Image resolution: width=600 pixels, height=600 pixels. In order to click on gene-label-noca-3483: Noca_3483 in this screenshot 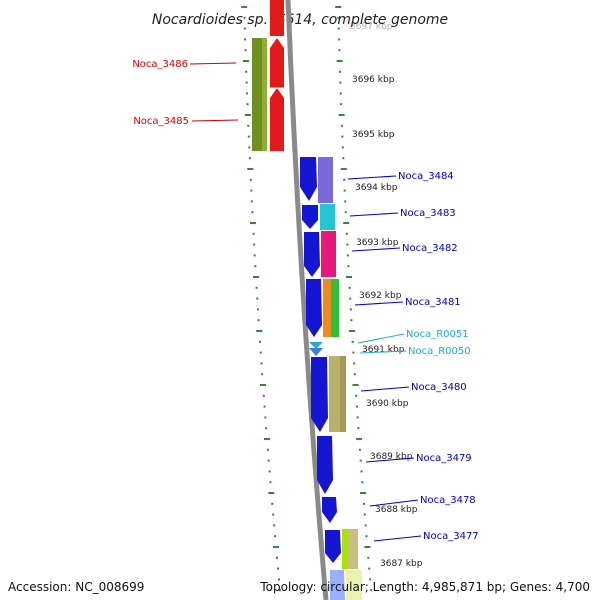, I will do `click(428, 213)`.